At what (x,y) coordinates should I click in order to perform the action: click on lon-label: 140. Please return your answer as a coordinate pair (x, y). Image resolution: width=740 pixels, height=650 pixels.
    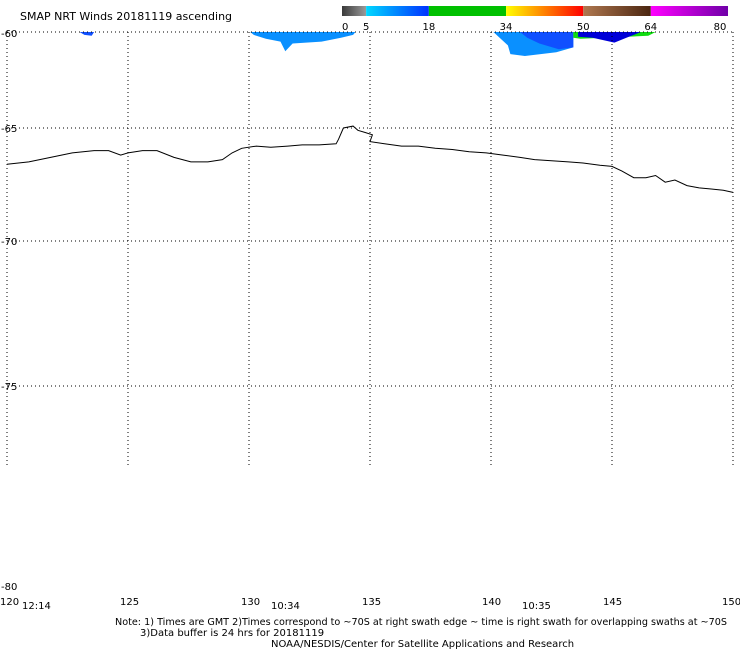
    Looking at the image, I should click on (491, 602).